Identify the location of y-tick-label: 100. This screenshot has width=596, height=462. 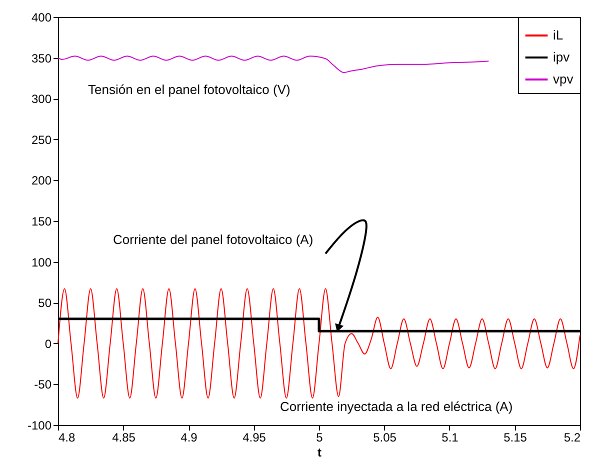
(41, 262).